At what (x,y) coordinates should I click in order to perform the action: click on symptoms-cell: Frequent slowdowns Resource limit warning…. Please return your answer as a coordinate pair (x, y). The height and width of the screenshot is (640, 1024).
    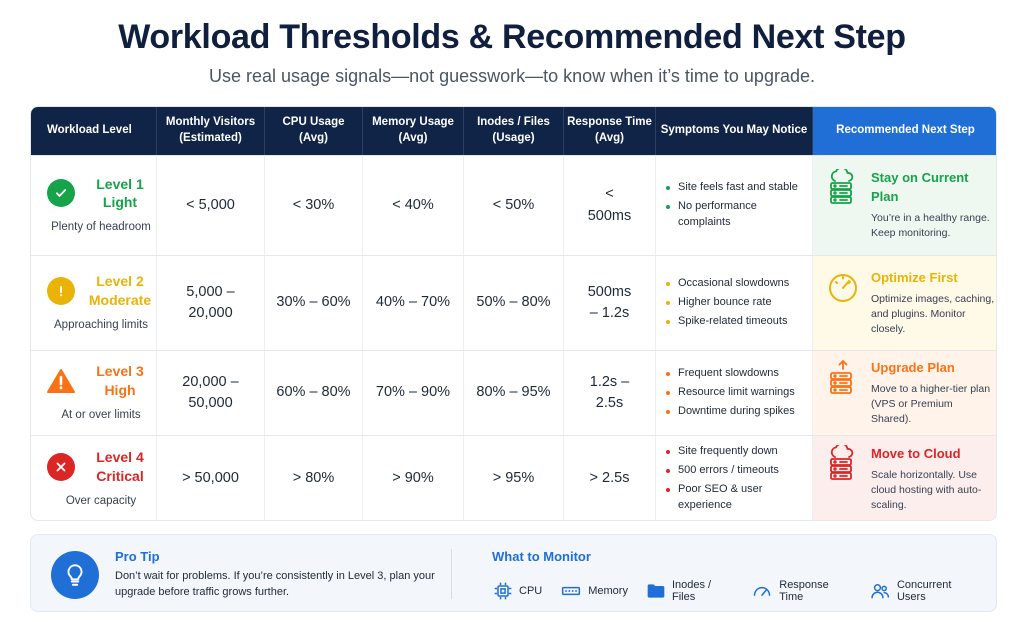
    Looking at the image, I should click on (734, 393).